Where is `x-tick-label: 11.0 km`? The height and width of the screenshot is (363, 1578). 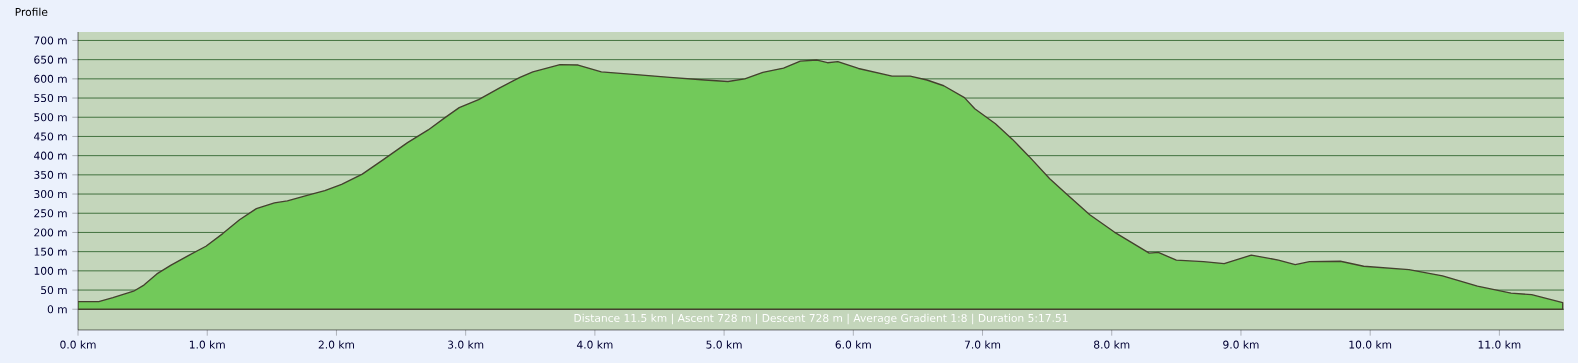
x-tick-label: 11.0 km is located at coordinates (1499, 344).